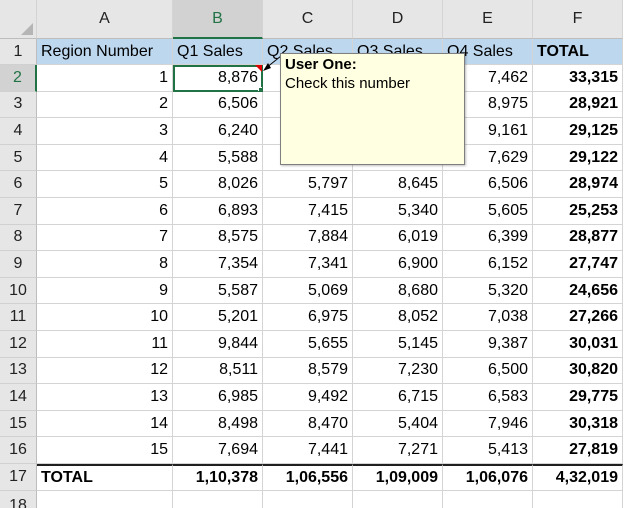 Image resolution: width=634 pixels, height=508 pixels. I want to click on header-cell-total: TOTAL, so click(578, 52).